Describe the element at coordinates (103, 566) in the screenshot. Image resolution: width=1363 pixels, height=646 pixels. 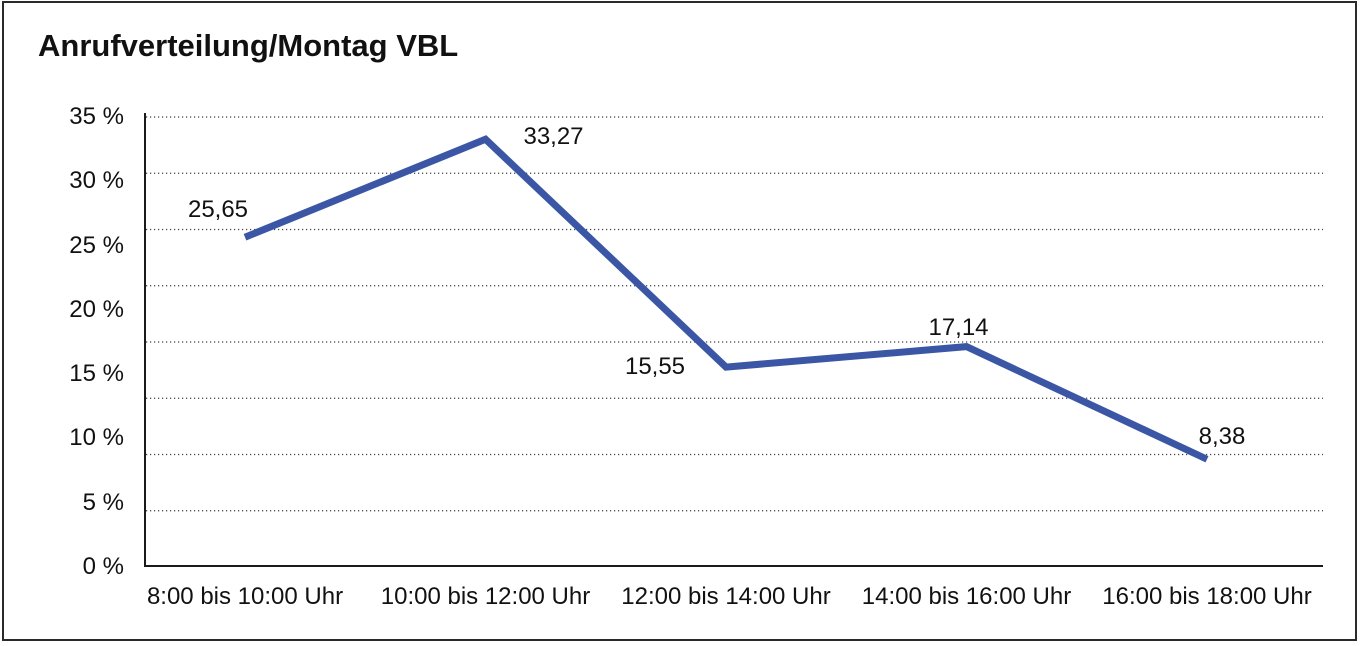
I see `y-tick-label: 0 %` at that location.